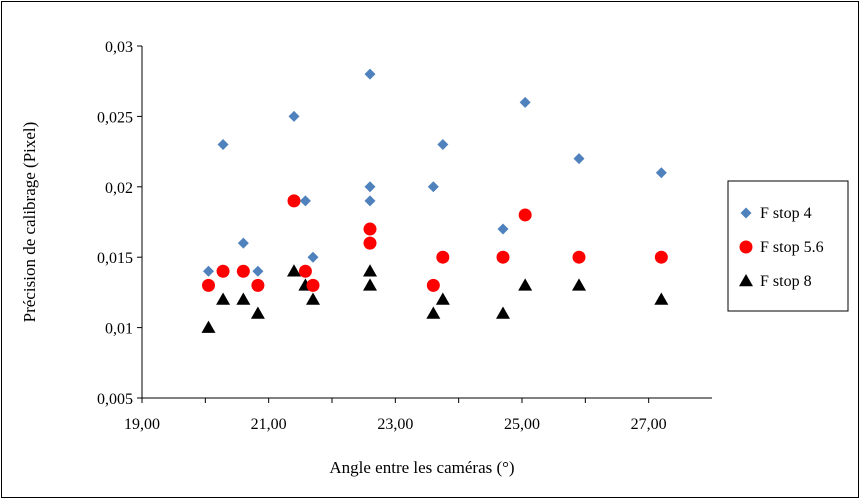 The width and height of the screenshot is (862, 501). I want to click on series-circle, so click(435, 243).